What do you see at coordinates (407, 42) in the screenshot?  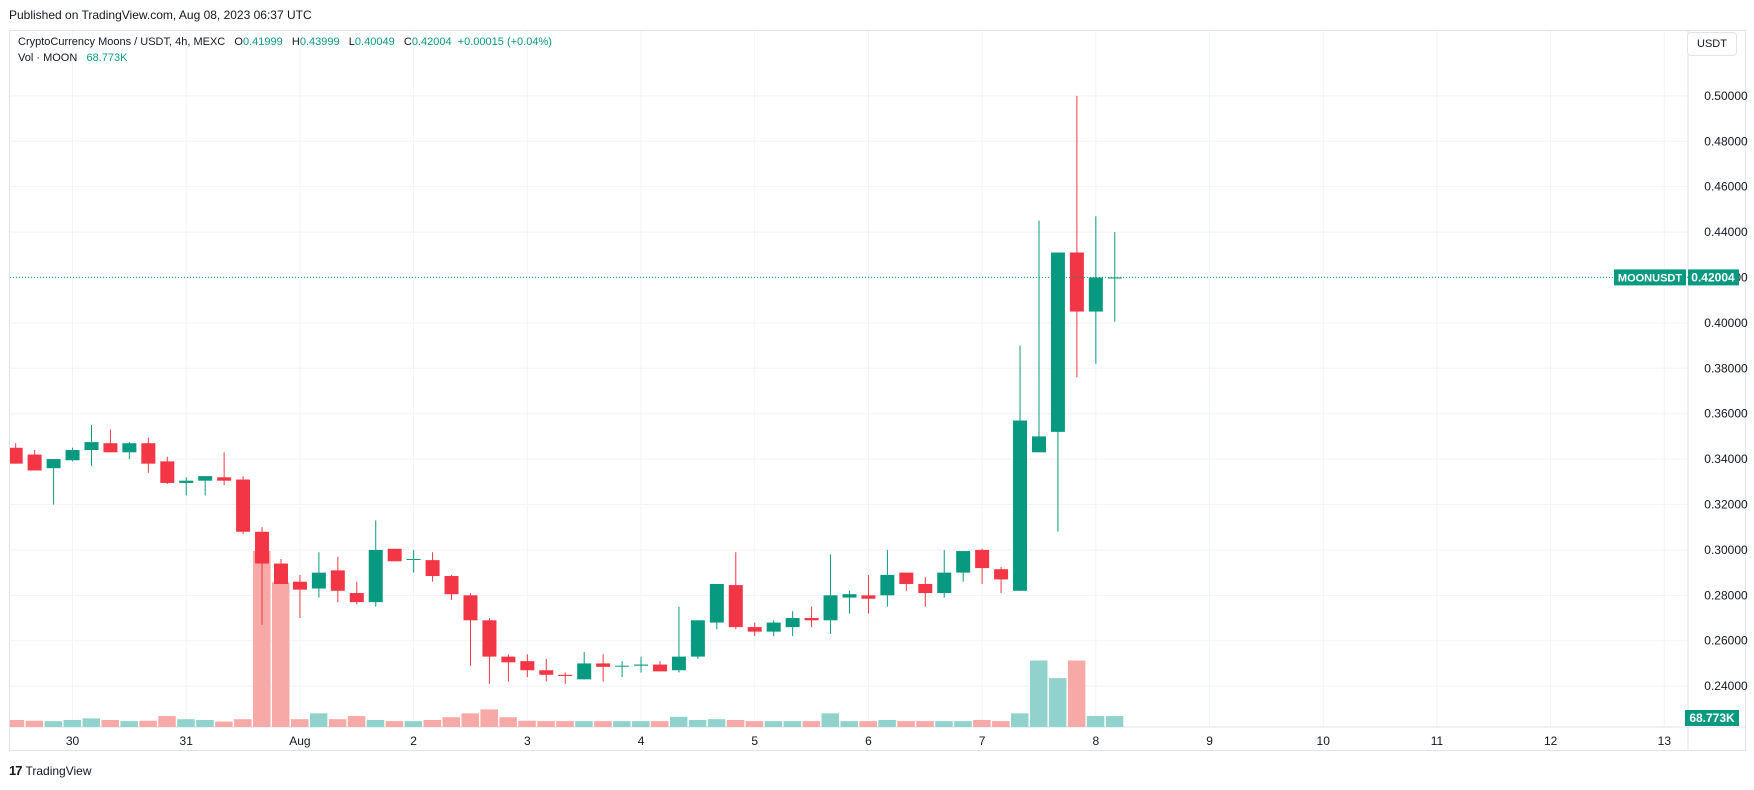 I see `close-label: C` at bounding box center [407, 42].